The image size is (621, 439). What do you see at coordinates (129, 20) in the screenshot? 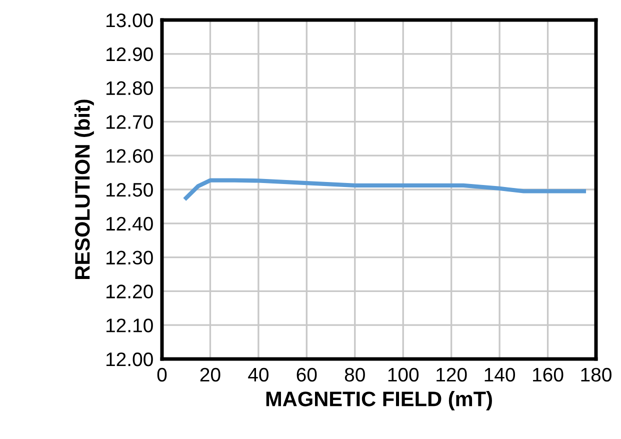
I see `y-tick-label: 13.00` at bounding box center [129, 20].